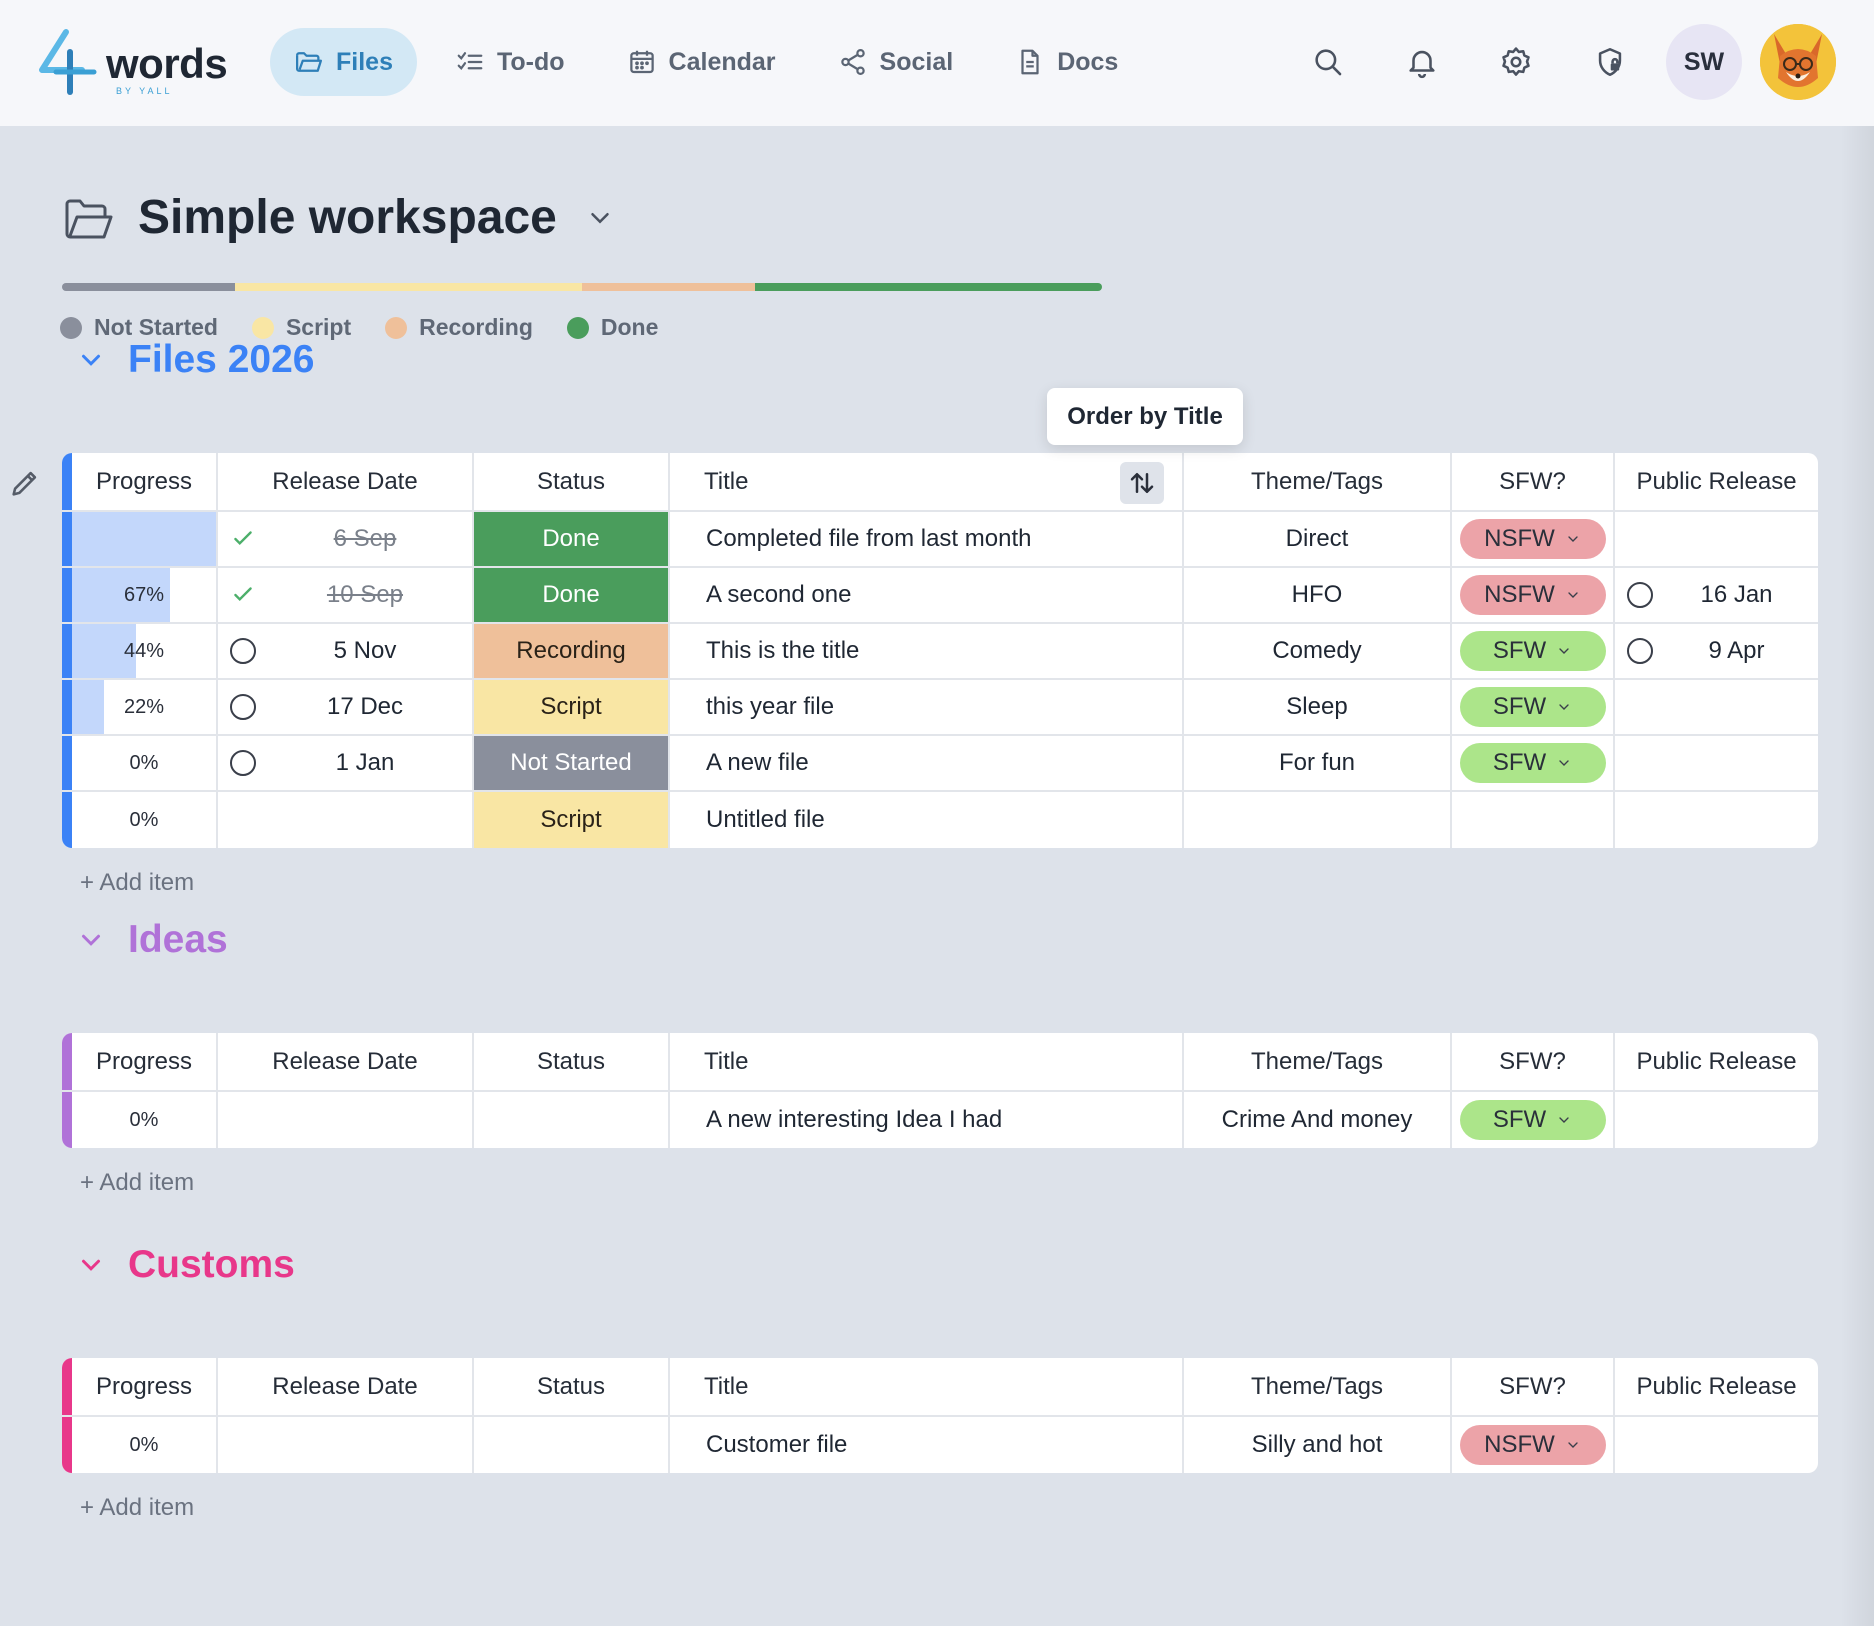  Describe the element at coordinates (347, 217) in the screenshot. I see `workspace-title: Simple workspace` at that location.